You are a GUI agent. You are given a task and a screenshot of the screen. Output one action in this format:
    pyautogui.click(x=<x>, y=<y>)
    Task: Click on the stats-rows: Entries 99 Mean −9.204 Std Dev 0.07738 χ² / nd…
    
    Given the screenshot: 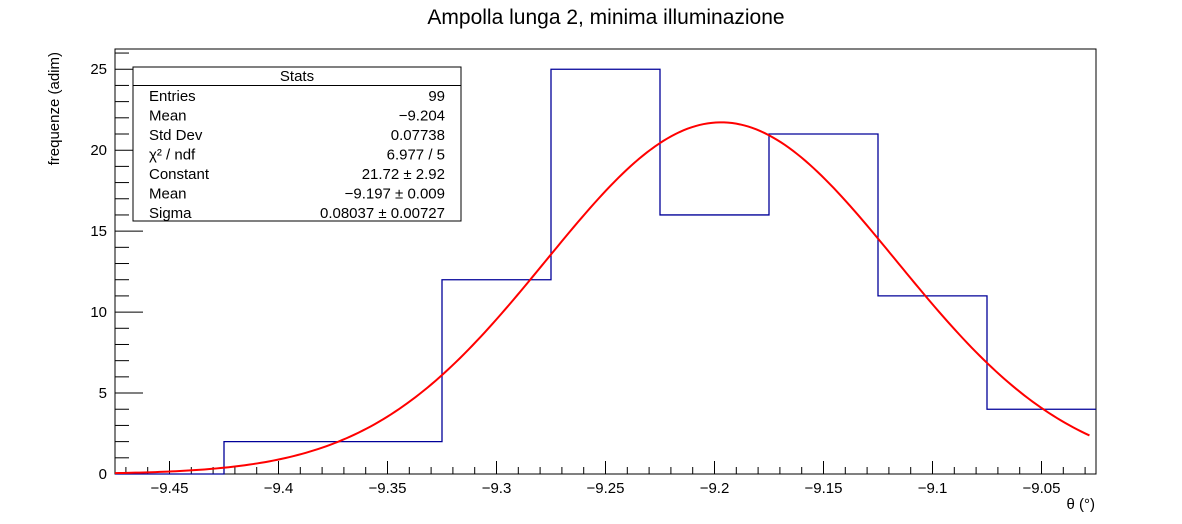 What is the action you would take?
    pyautogui.click(x=297, y=155)
    